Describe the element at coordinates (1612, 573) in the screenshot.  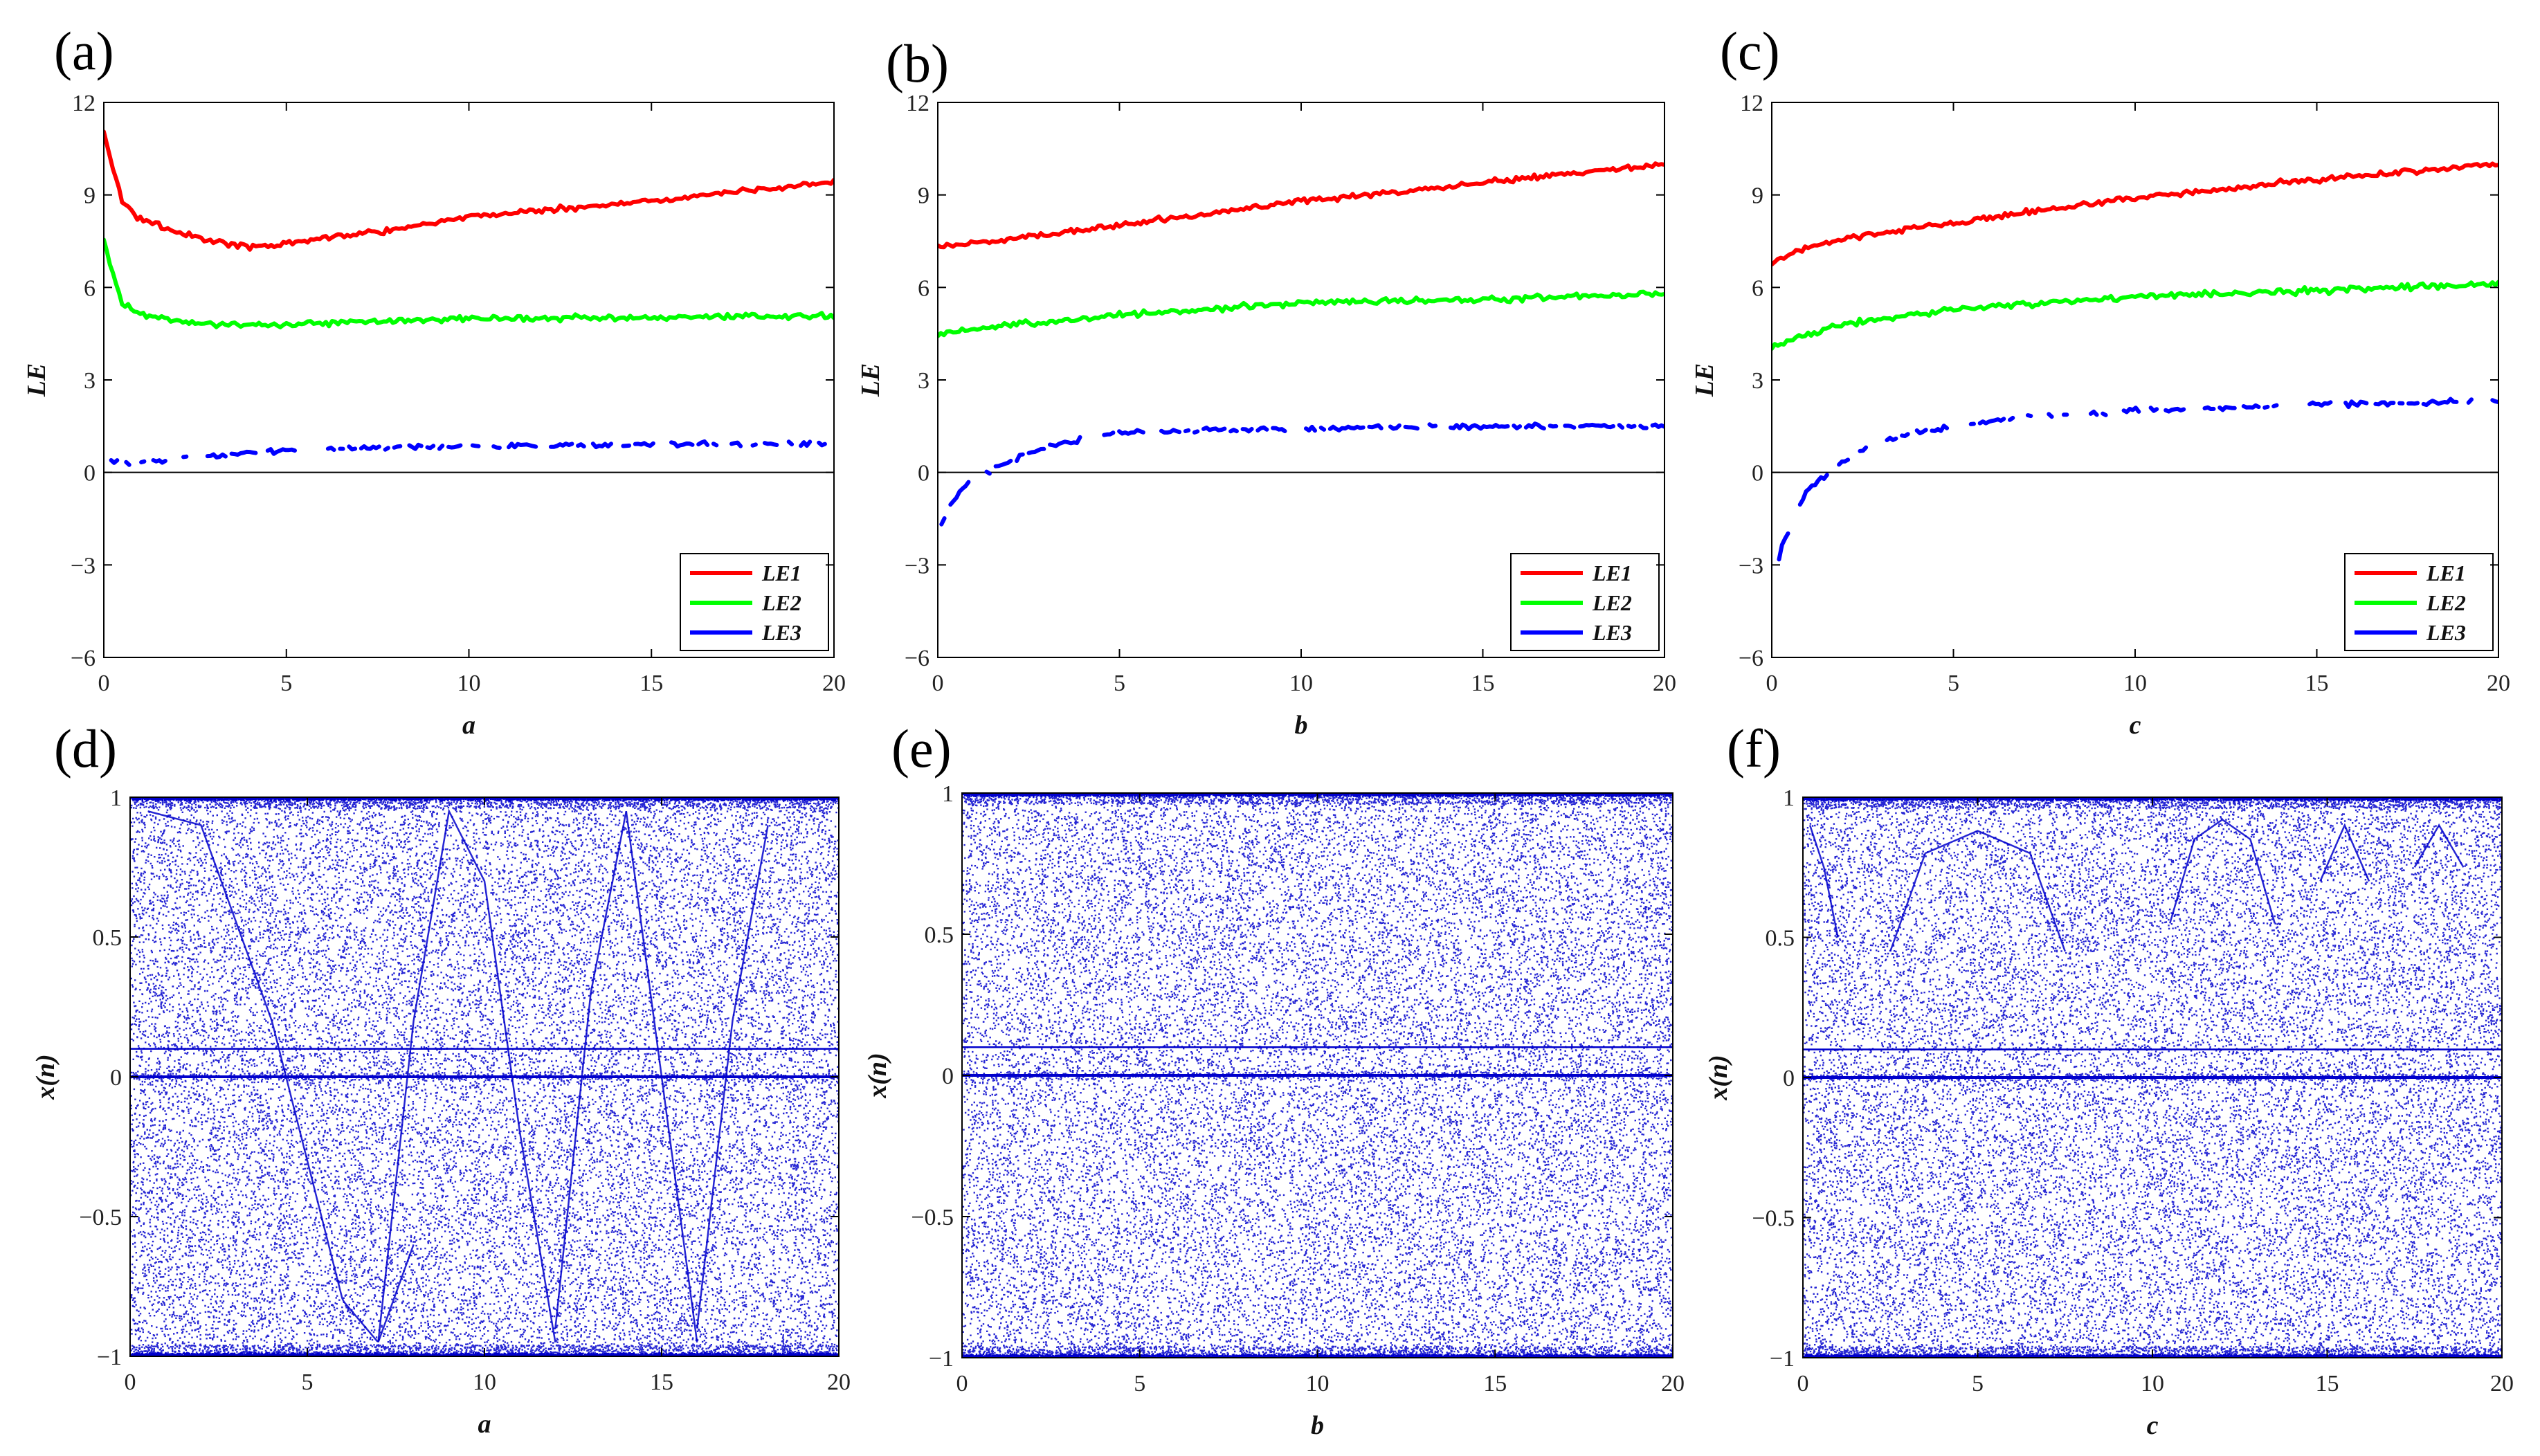
I see `legend-label-b-LE1: LE1` at that location.